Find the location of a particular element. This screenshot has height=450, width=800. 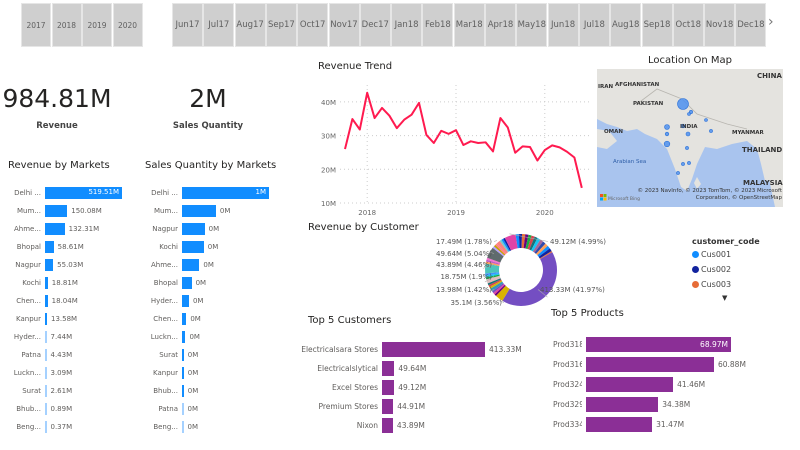

bar-row: Prod334 31.47M is located at coordinates (618, 424).